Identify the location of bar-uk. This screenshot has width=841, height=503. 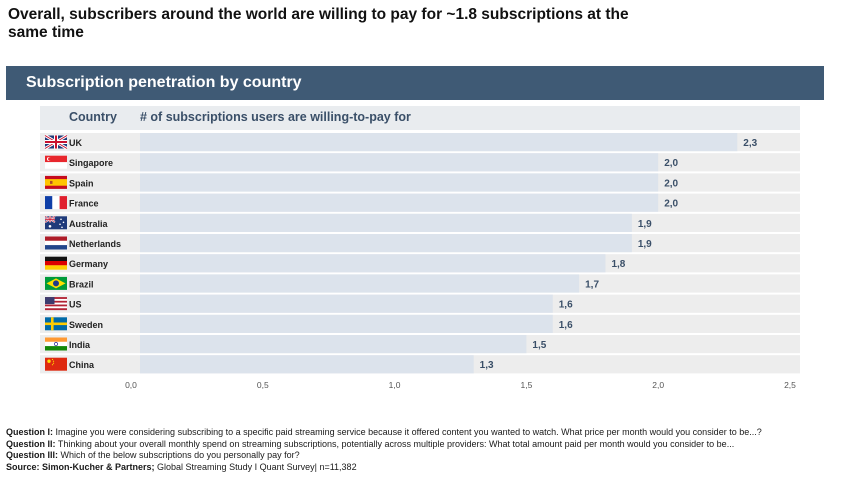
(439, 142).